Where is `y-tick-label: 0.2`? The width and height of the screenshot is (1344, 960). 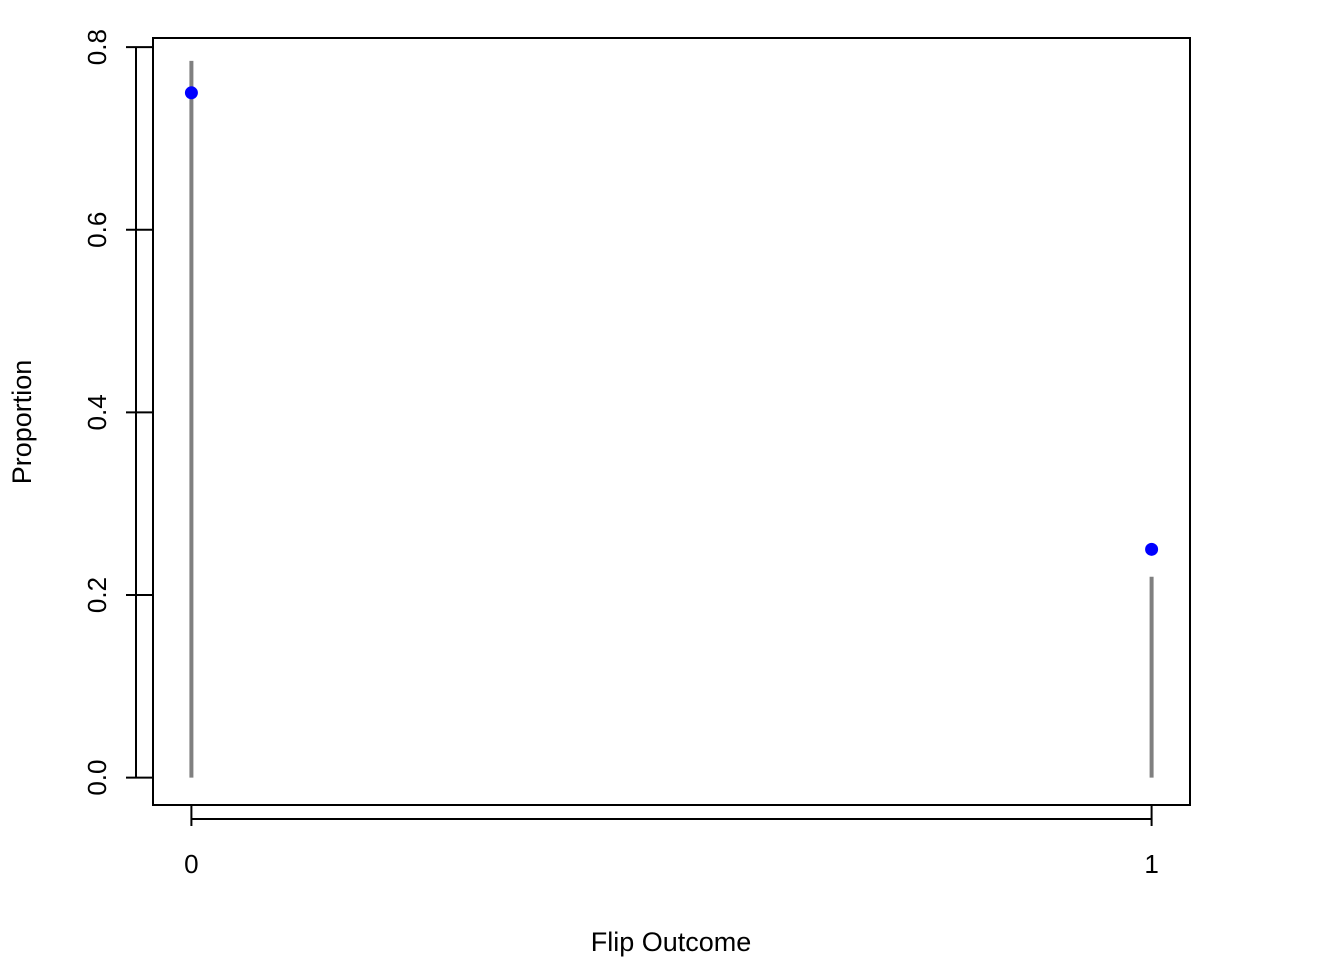 y-tick-label: 0.2 is located at coordinates (97, 595).